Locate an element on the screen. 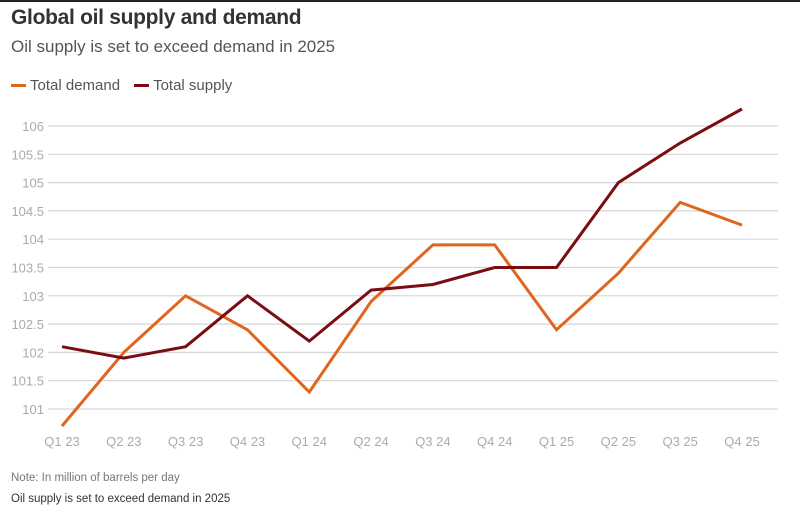 Image resolution: width=800 pixels, height=519 pixels. footnote: Note: In million of barrels per day is located at coordinates (95, 478).